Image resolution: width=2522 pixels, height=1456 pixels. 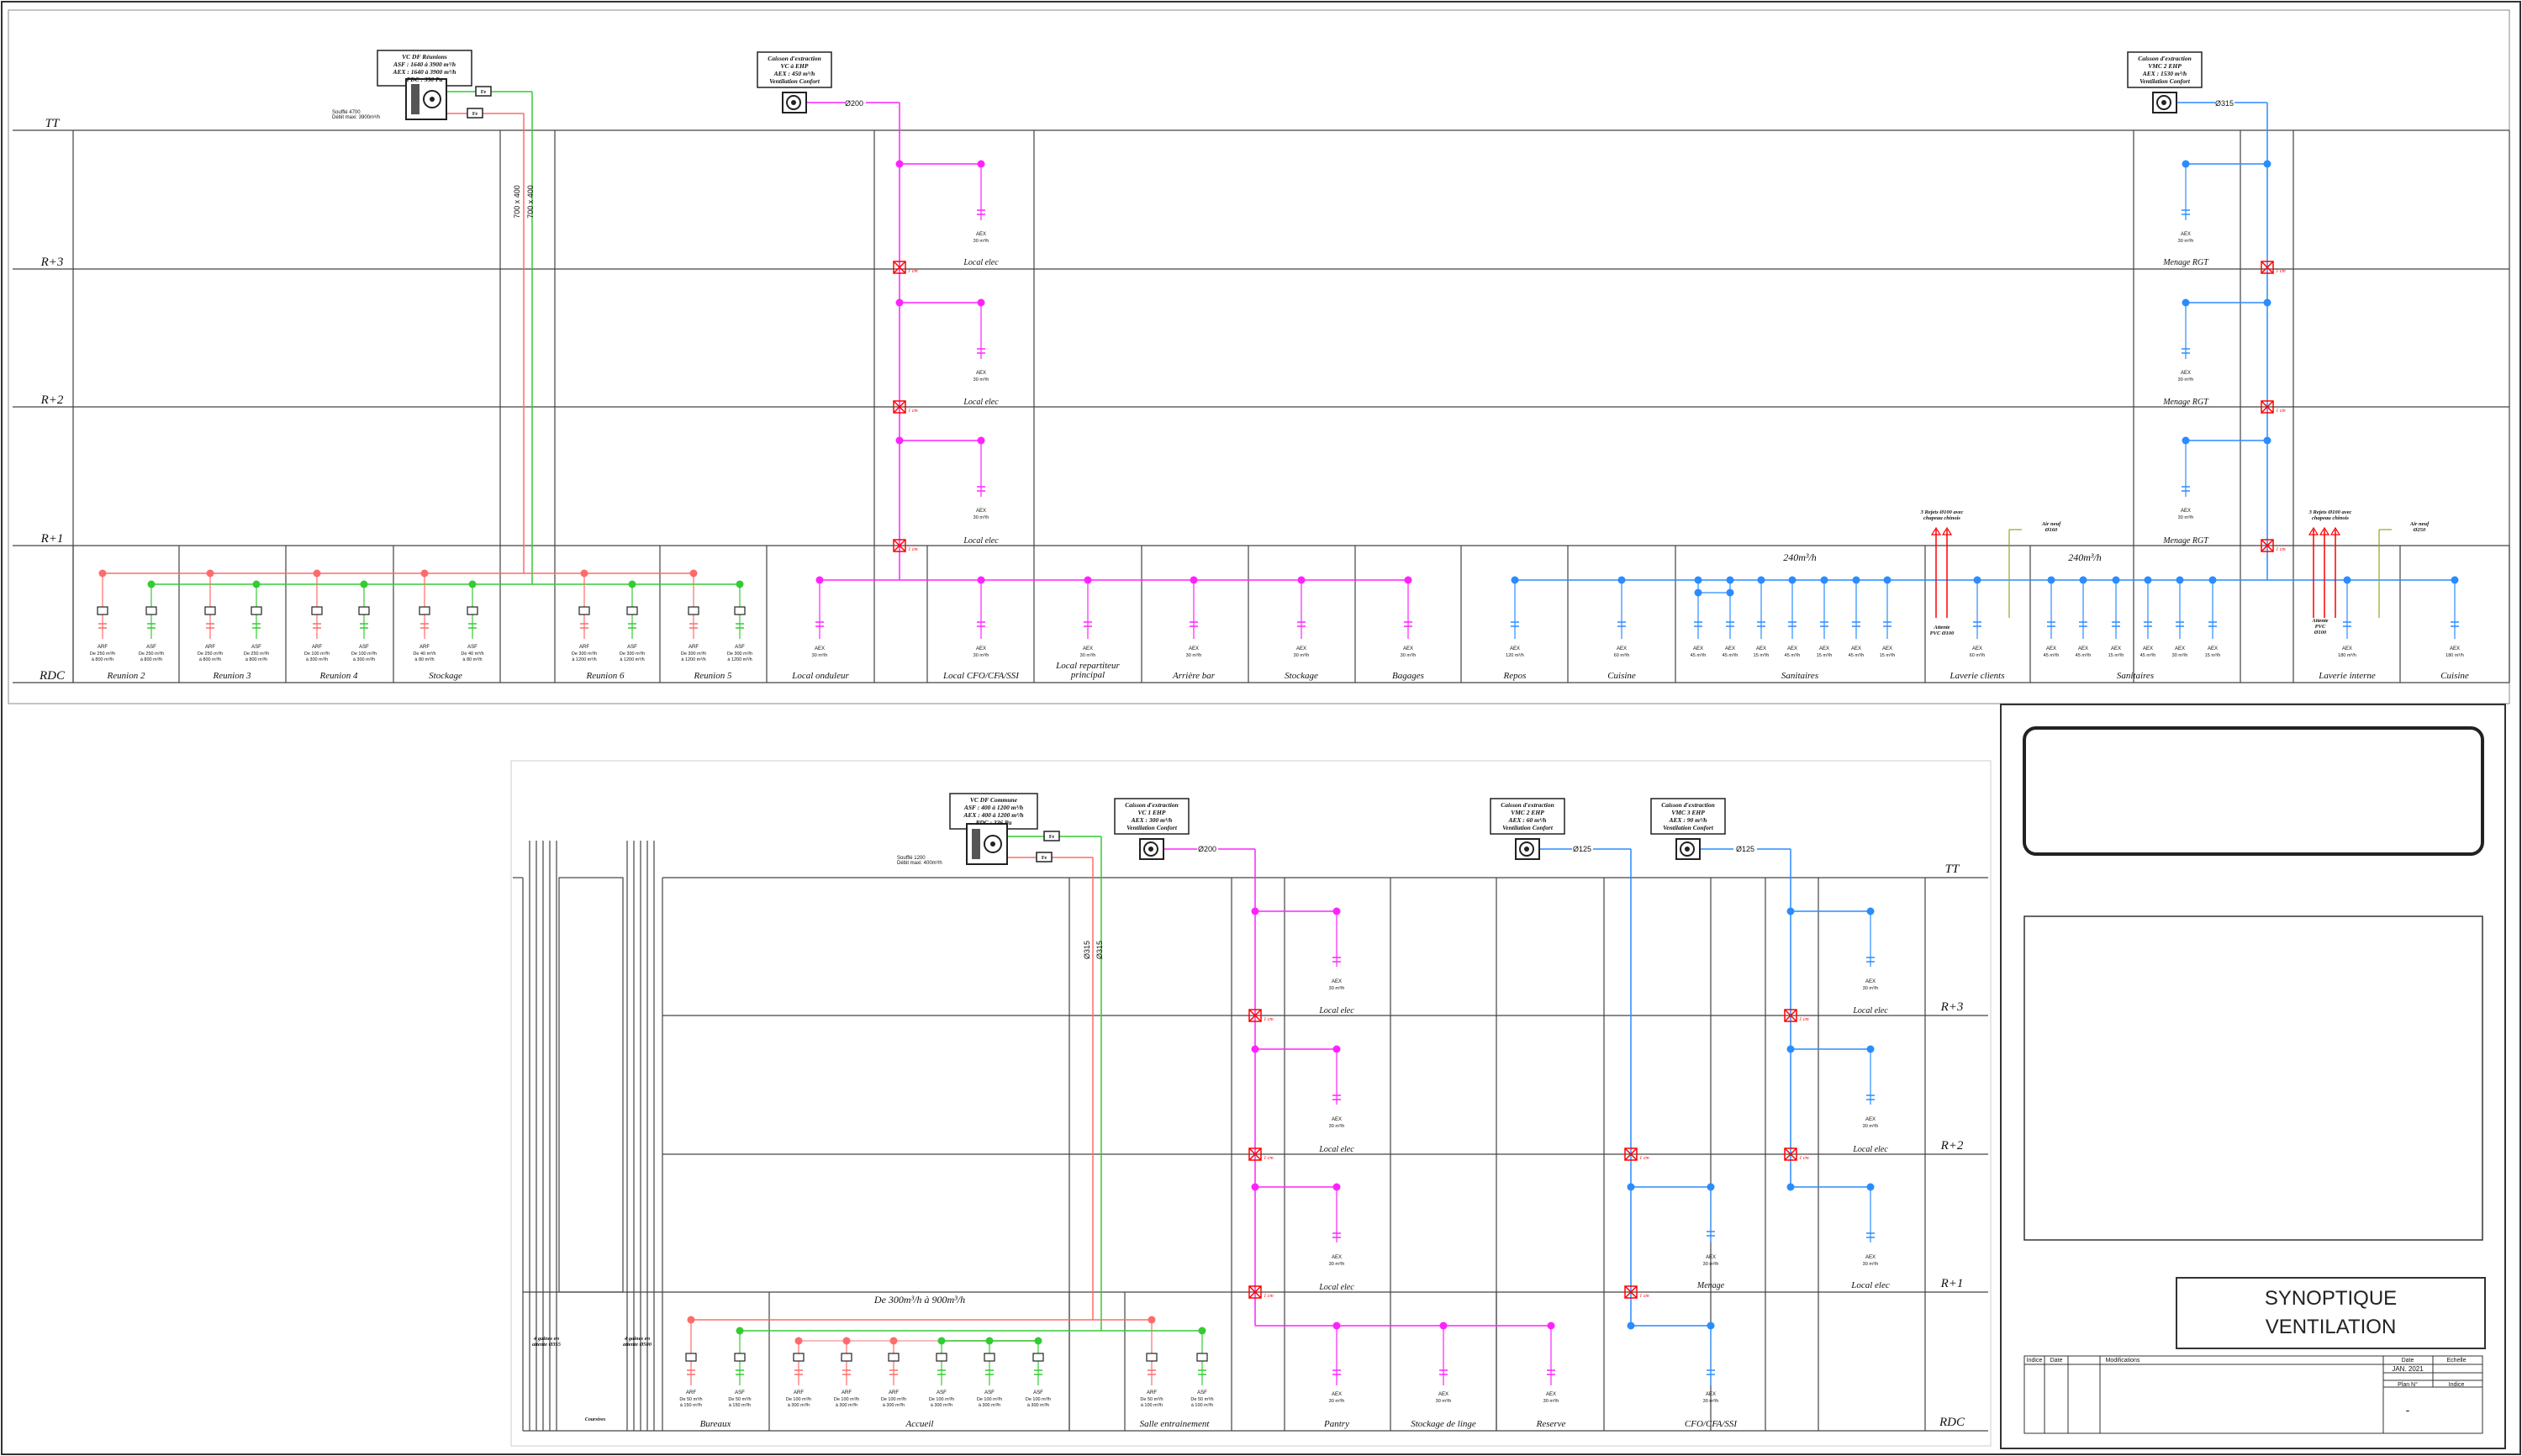 What do you see at coordinates (795, 66) in the screenshot?
I see `box-text: VC à EHP` at bounding box center [795, 66].